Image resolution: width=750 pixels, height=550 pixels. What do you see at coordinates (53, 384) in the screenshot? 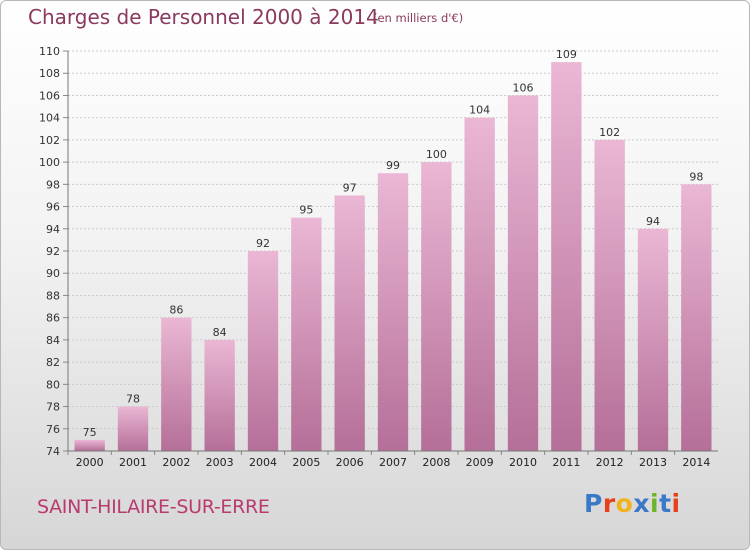
I see `y-tick-label: 80` at bounding box center [53, 384].